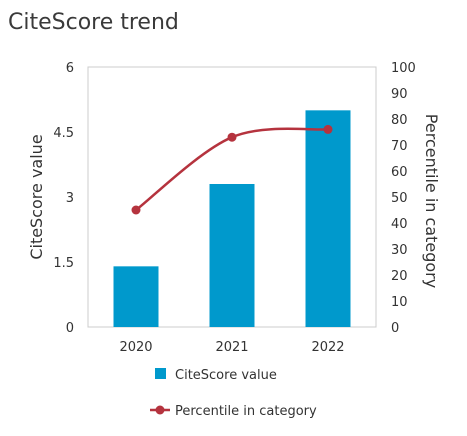 The height and width of the screenshot is (436, 467). What do you see at coordinates (399, 120) in the screenshot?
I see `y-tick-right: 80` at bounding box center [399, 120].